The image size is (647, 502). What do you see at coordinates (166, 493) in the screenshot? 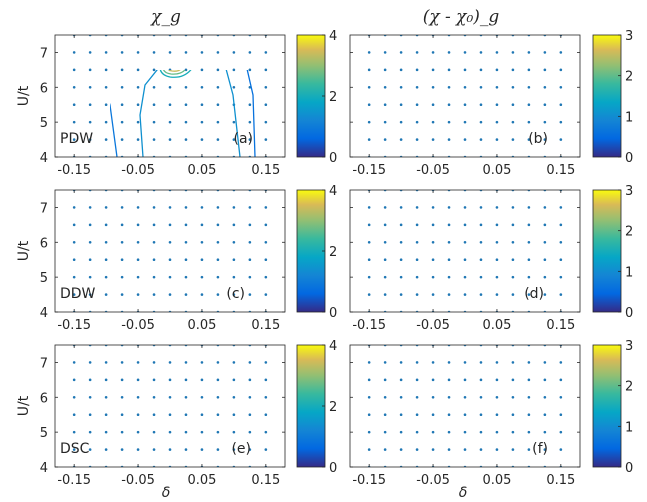
I see `x-axis-label-left: δ` at bounding box center [166, 493].